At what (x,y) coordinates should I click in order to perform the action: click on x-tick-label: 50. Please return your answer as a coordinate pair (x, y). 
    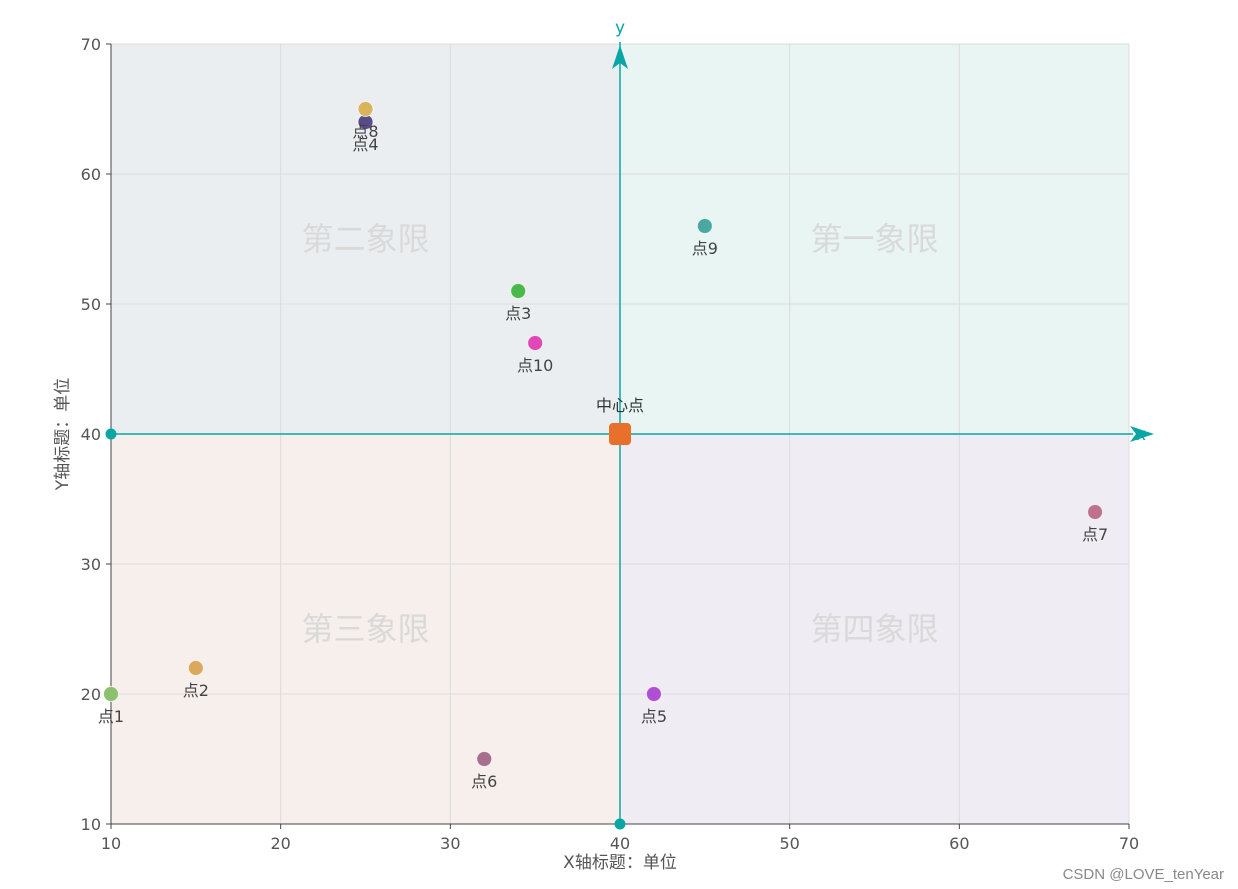
    Looking at the image, I should click on (789, 843).